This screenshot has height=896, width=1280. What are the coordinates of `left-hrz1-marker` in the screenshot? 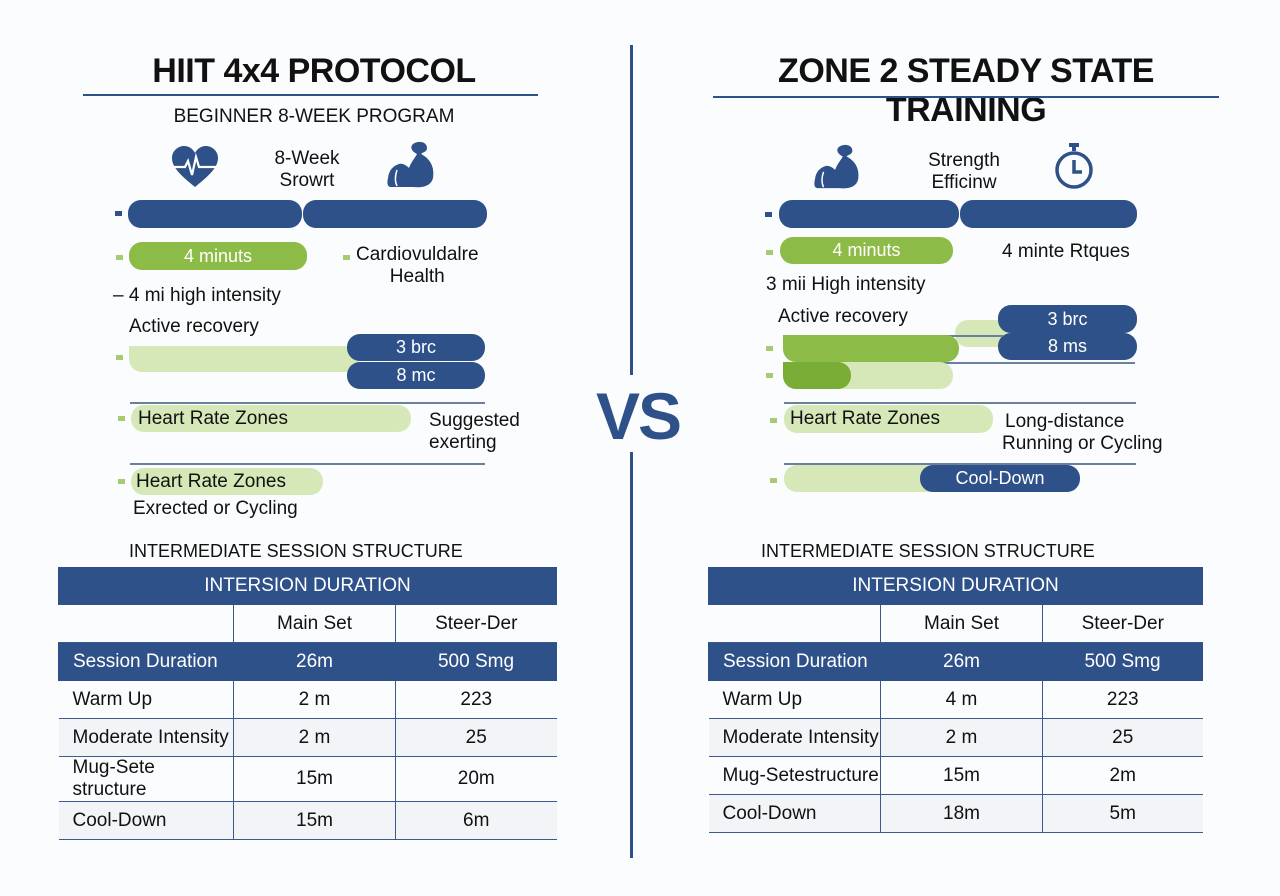 It's located at (121, 418).